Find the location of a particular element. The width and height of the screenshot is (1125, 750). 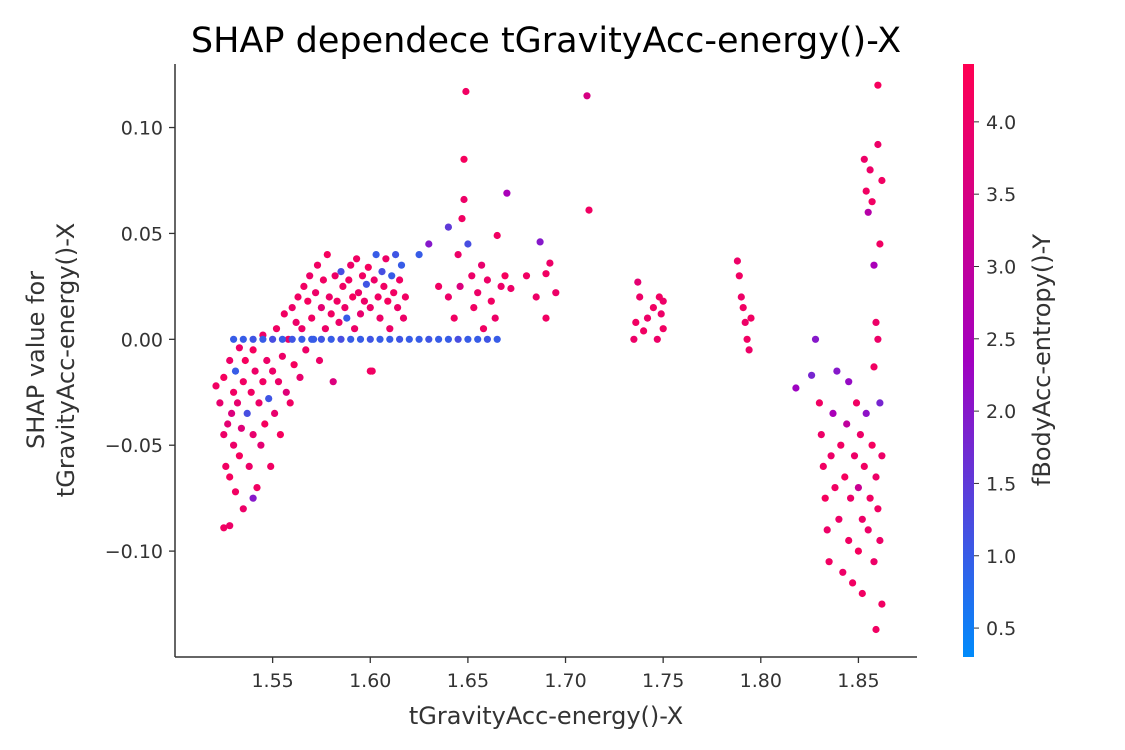

chart-title: SHAP dependece tGravityAcc-energy()-X is located at coordinates (546, 41).